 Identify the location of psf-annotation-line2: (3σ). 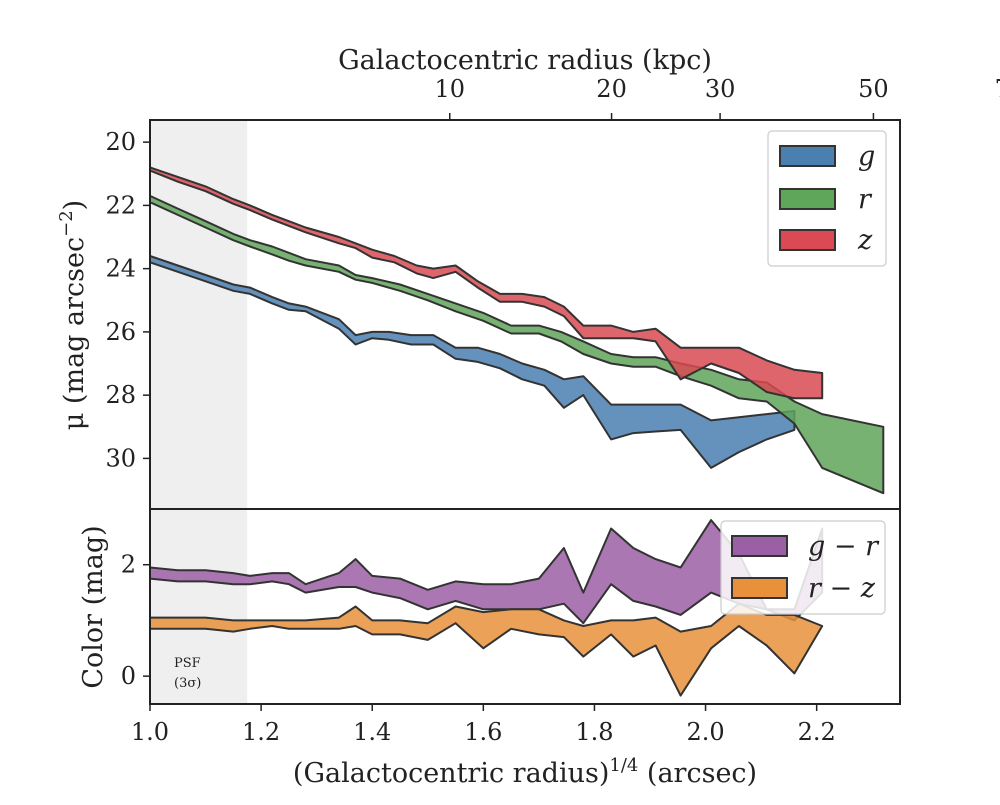
(187, 683).